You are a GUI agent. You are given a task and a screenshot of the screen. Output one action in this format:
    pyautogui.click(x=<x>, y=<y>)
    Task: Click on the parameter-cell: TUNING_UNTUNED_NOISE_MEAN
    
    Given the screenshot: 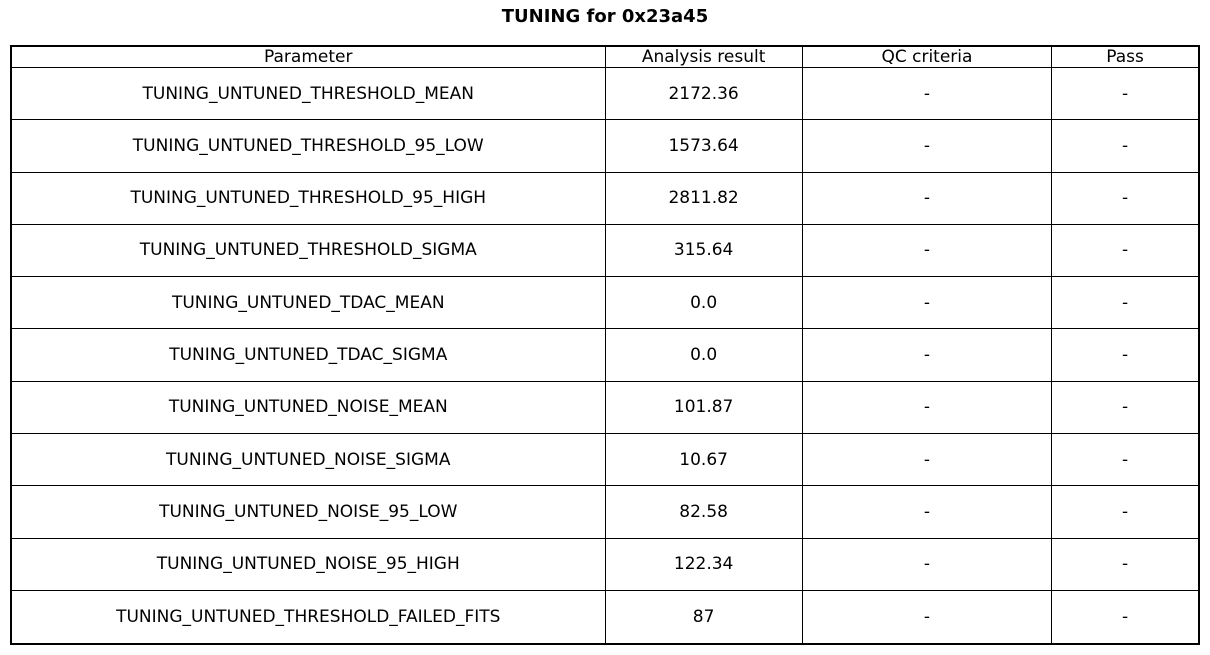 What is the action you would take?
    pyautogui.click(x=308, y=407)
    